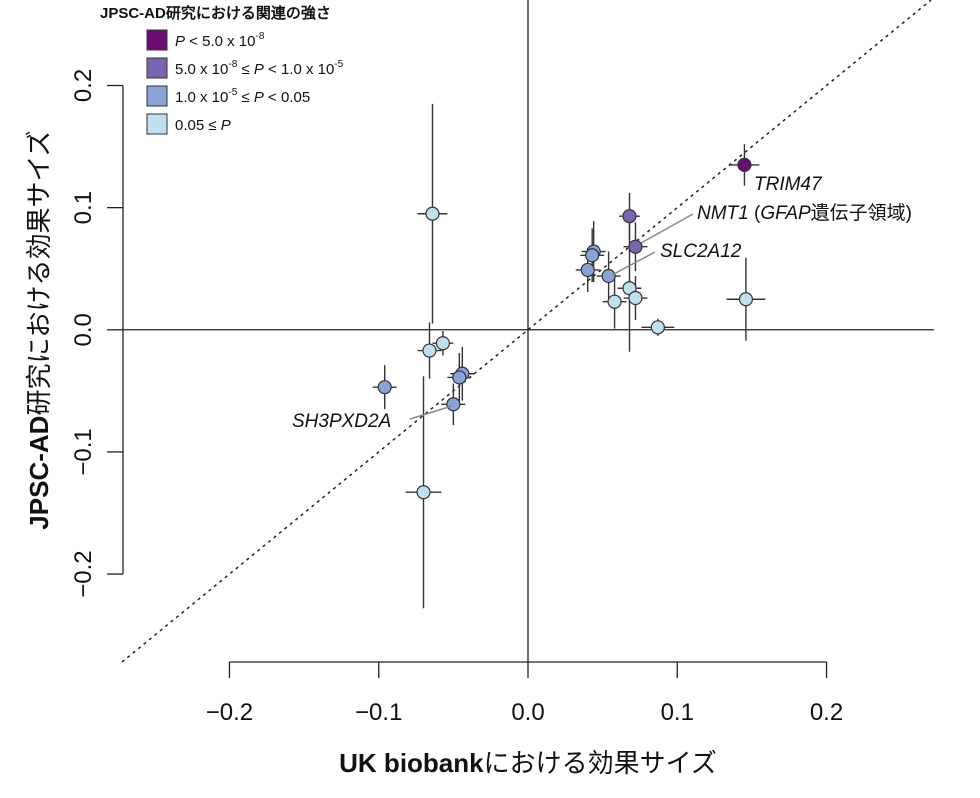 The image size is (980, 798). I want to click on legend-part: < 5.0 x 10, so click(220, 41).